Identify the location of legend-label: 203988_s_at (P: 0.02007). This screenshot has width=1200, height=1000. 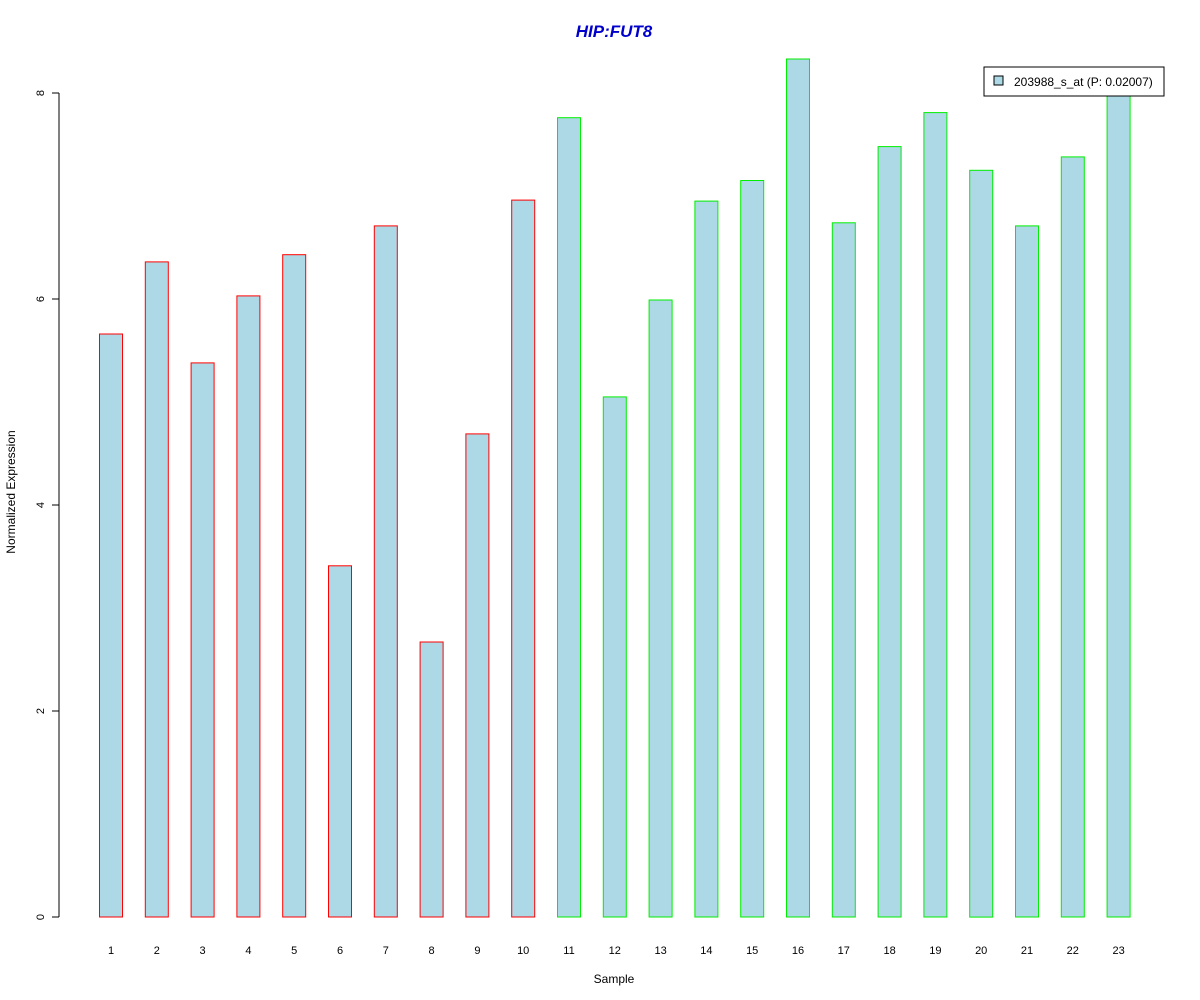
(1083, 82).